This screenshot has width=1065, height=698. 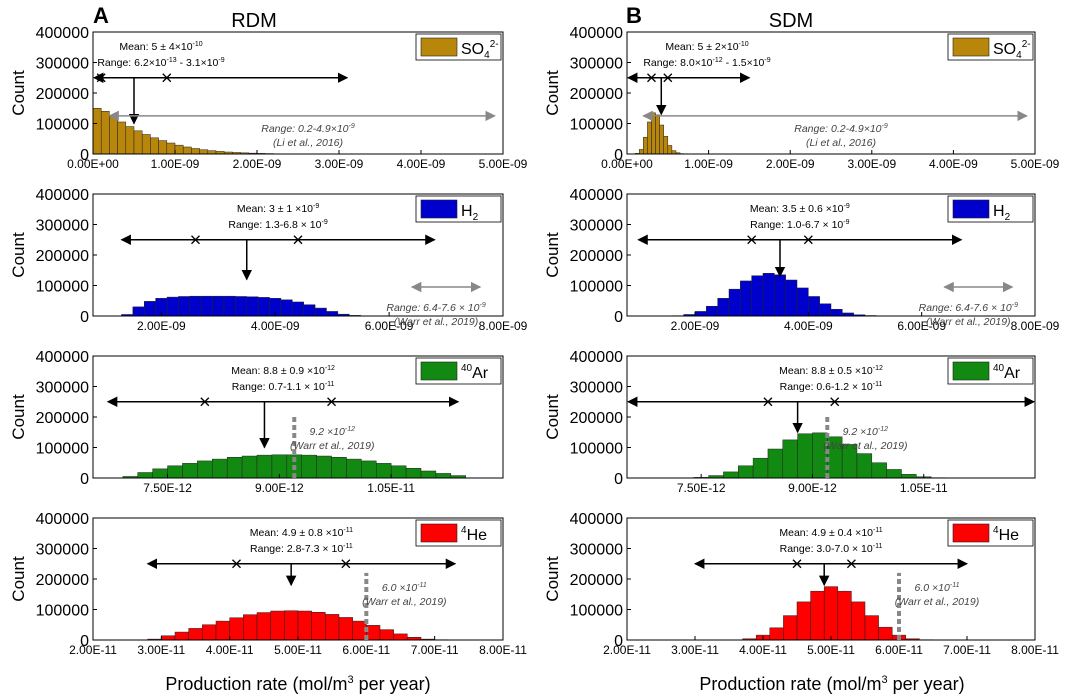 I want to click on range-label: Range: 0.6-1.2 × 10-11, so click(x=831, y=387).